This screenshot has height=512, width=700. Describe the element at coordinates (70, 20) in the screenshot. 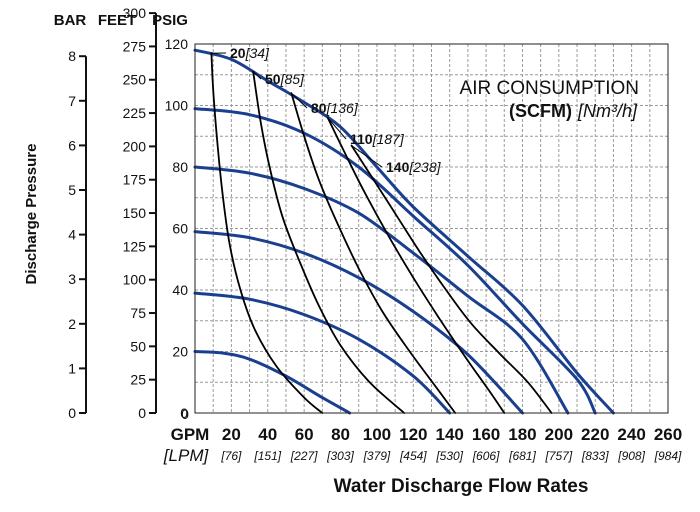

I see `y-axis-header: BAR` at that location.